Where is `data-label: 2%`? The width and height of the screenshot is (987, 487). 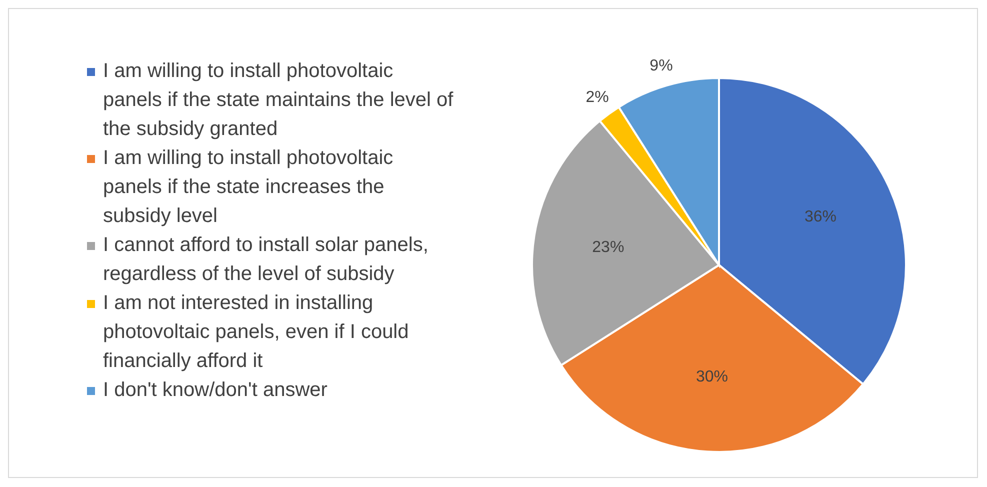 data-label: 2% is located at coordinates (597, 97).